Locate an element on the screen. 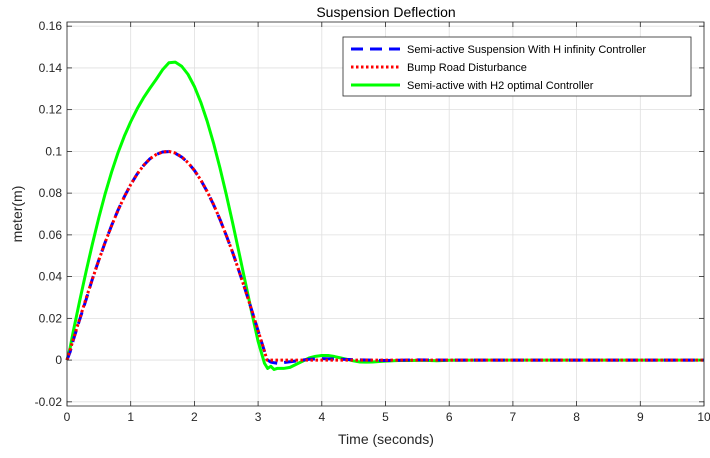 Image resolution: width=710 pixels, height=458 pixels. y-tick-label: 0.16 is located at coordinates (51, 26).